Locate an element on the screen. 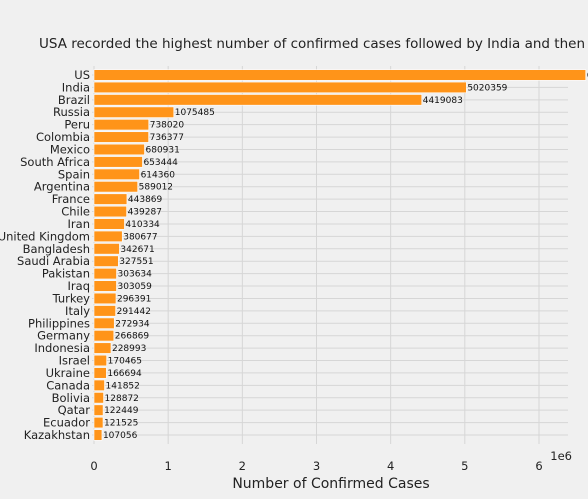 This screenshot has height=499, width=588. category-label: Russia is located at coordinates (71, 112).